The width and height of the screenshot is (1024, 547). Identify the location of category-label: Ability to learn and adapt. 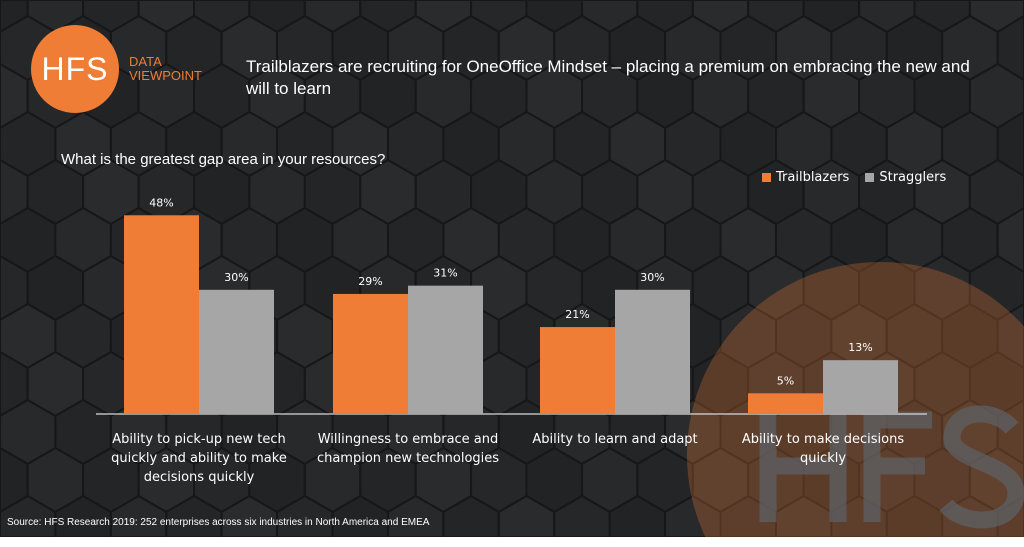
(614, 439).